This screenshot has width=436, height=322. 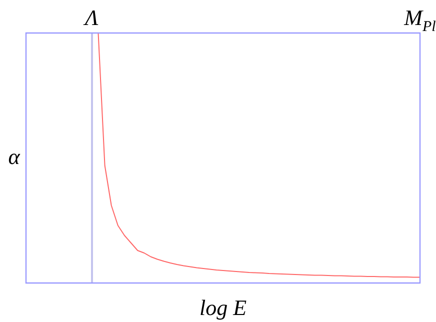 I want to click on y-axis-title: α, so click(x=14, y=156).